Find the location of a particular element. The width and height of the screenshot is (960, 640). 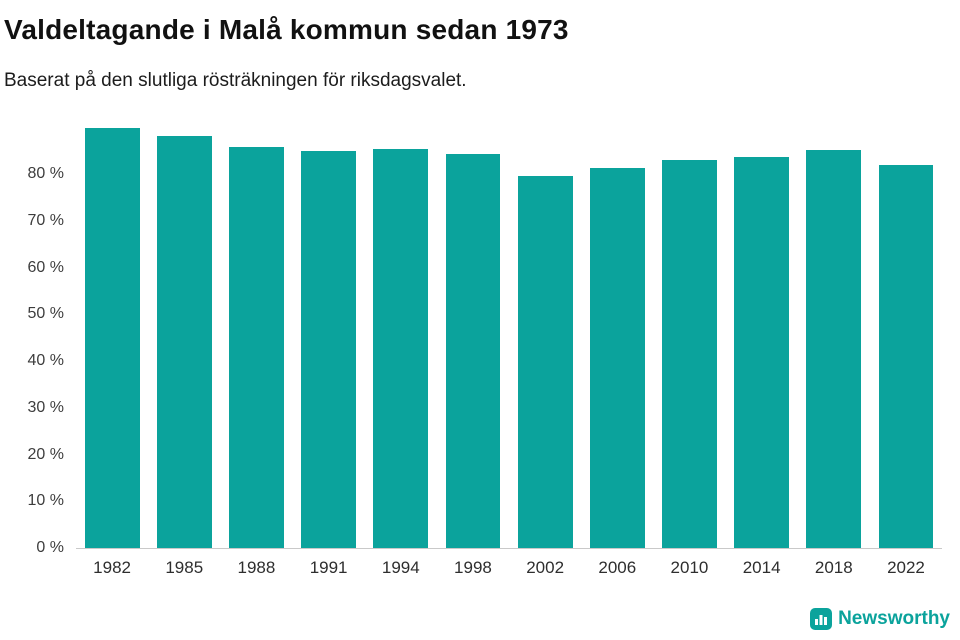

bar-slot: 2022 is located at coordinates (906, 347).